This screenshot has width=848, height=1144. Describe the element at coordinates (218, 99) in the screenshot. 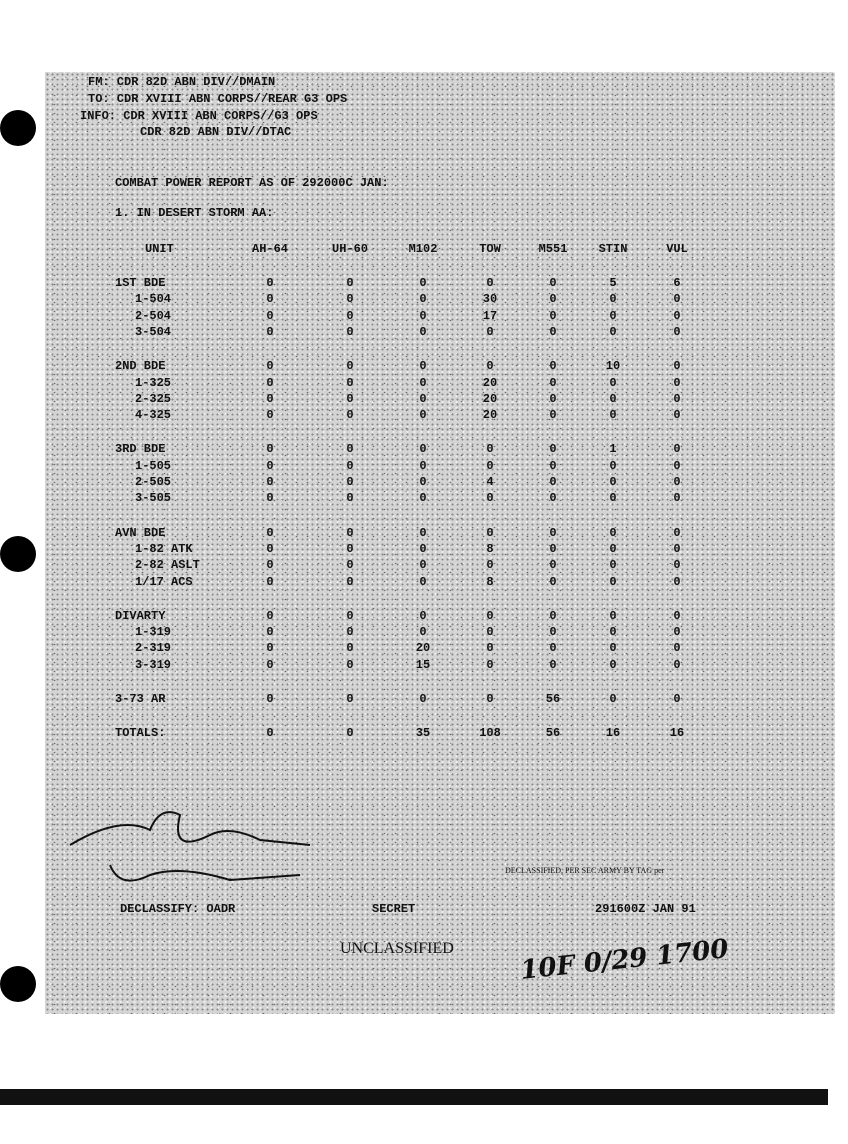

I see `to-line: TO: CDR XVIII ABN CORPS//REAR G3 OPS` at that location.